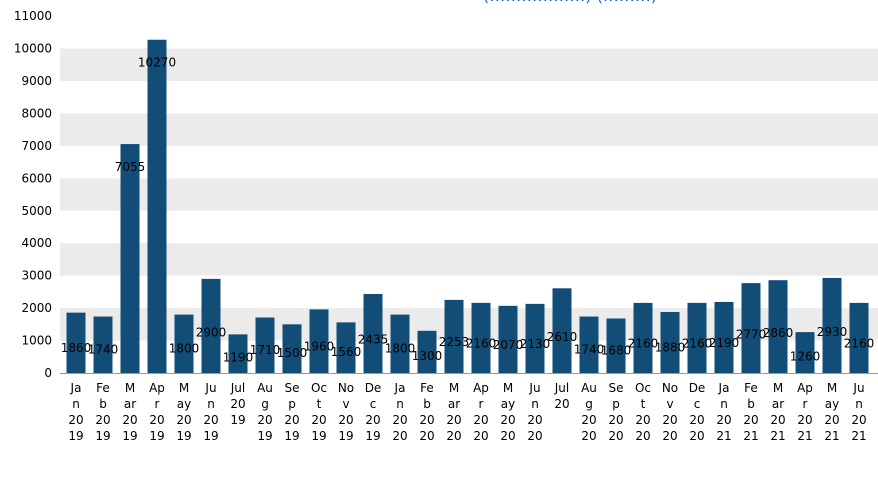  What do you see at coordinates (670, 348) in the screenshot?
I see `data-label: 1880` at bounding box center [670, 348].